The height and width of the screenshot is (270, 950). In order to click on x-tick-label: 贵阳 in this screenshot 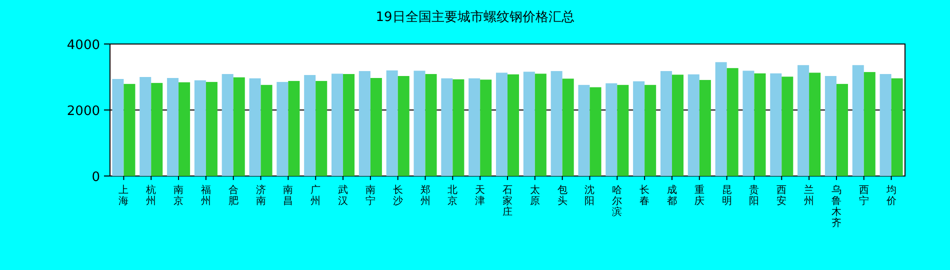, I will do `click(754, 195)`.